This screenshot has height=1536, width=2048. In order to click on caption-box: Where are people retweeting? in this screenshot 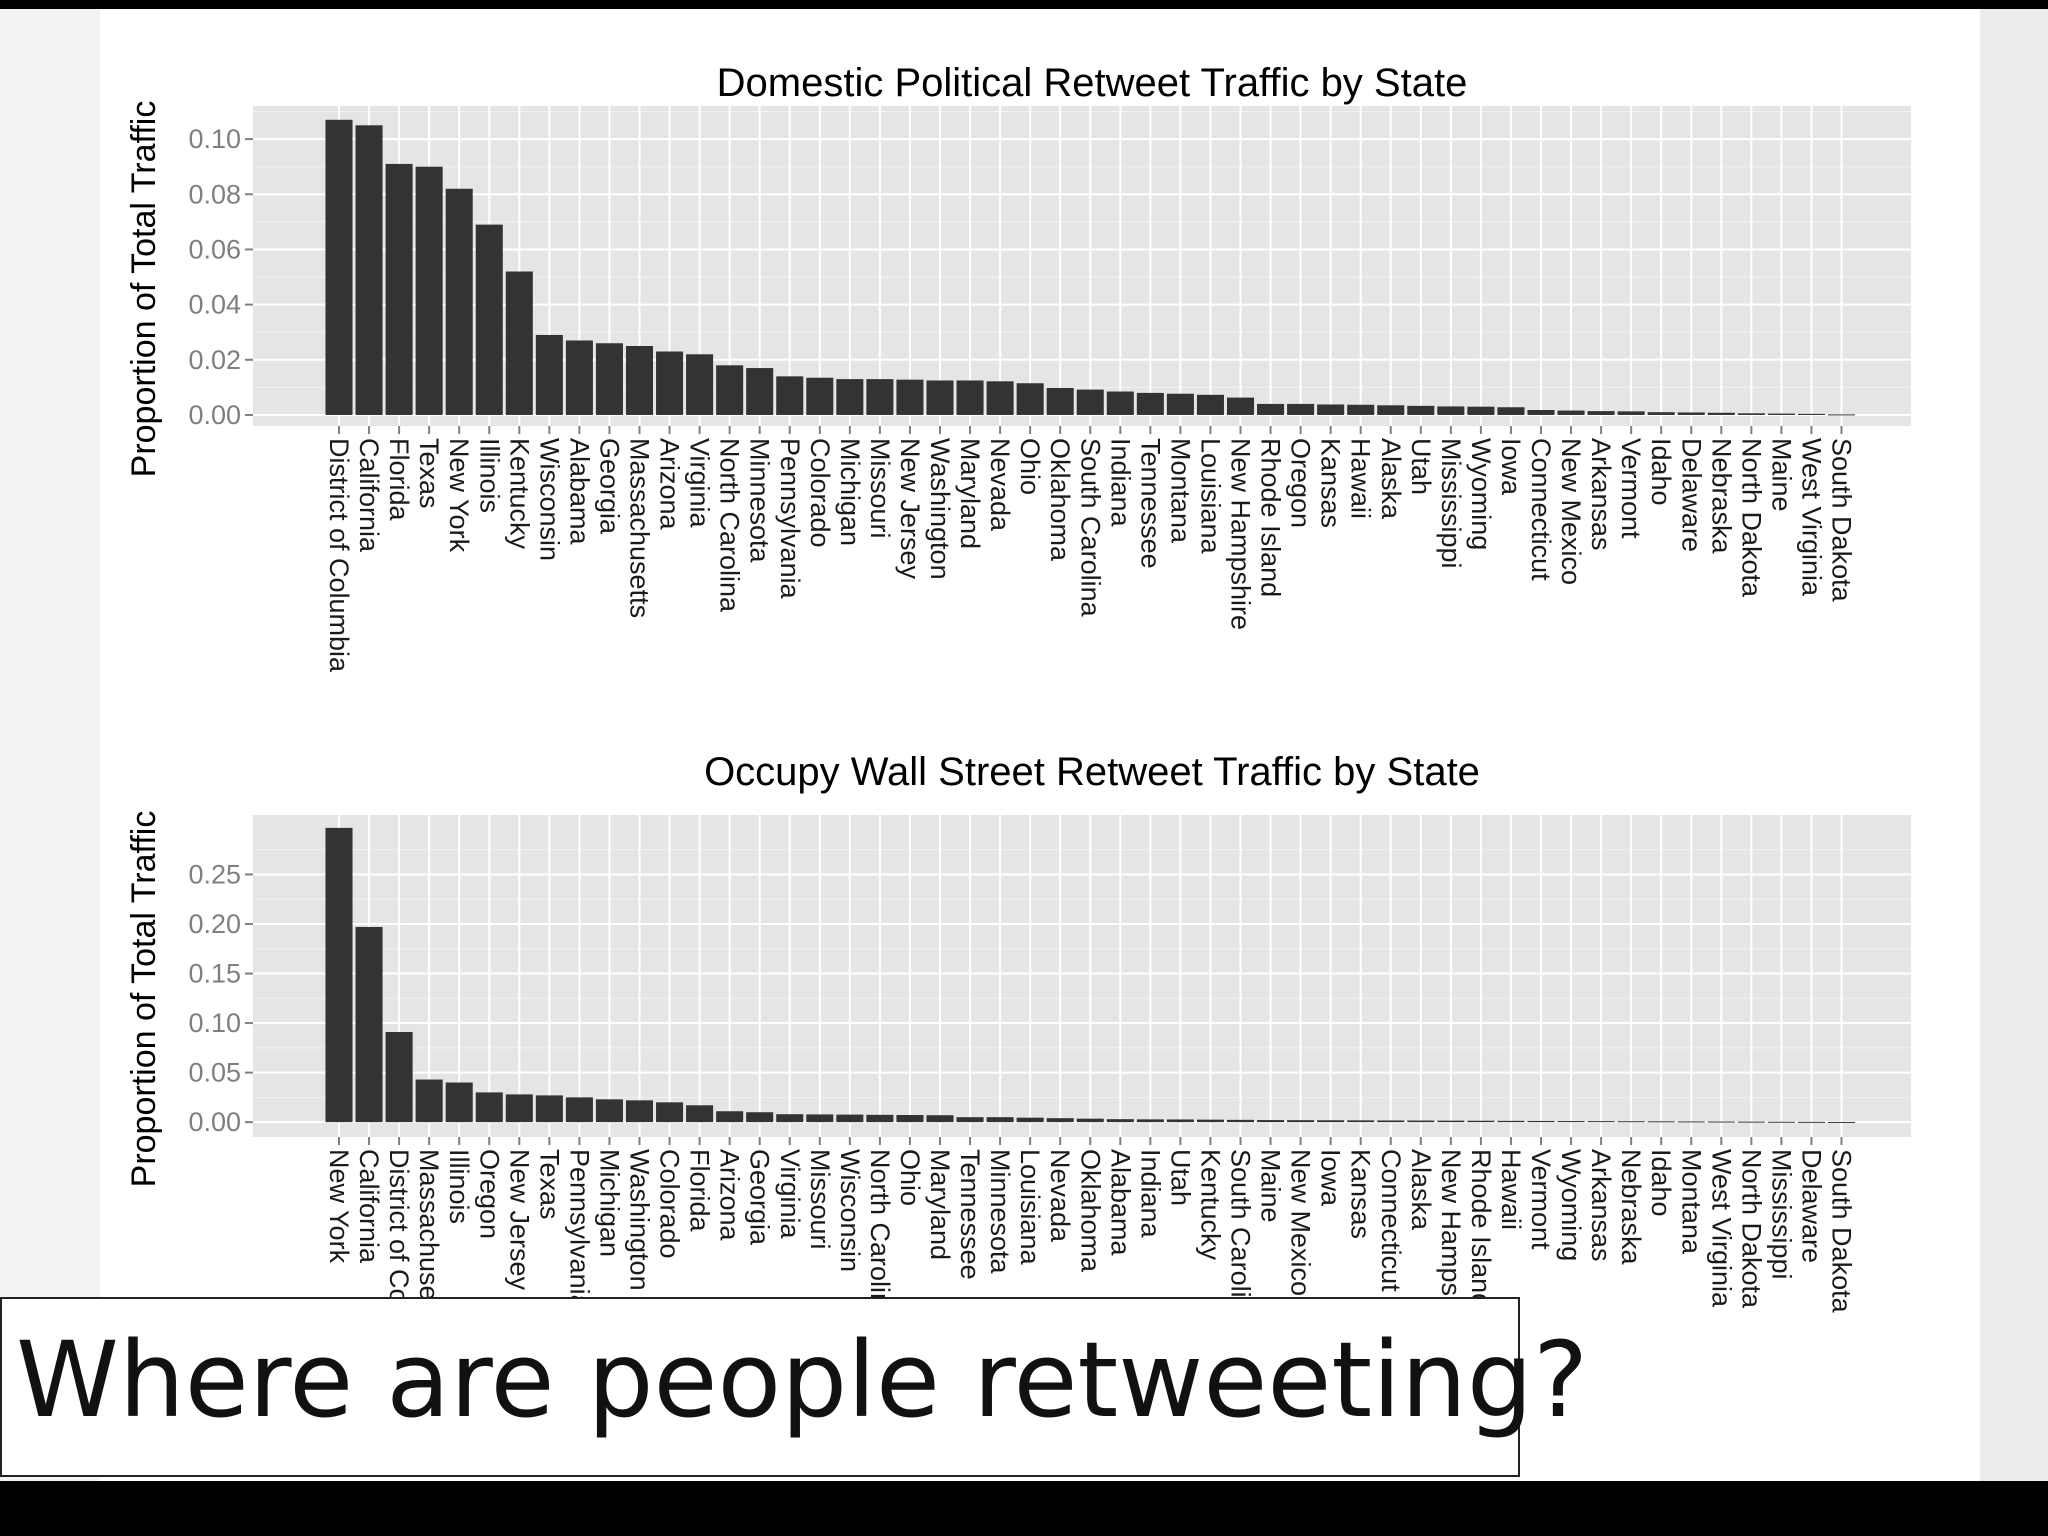, I will do `click(794, 1387)`.